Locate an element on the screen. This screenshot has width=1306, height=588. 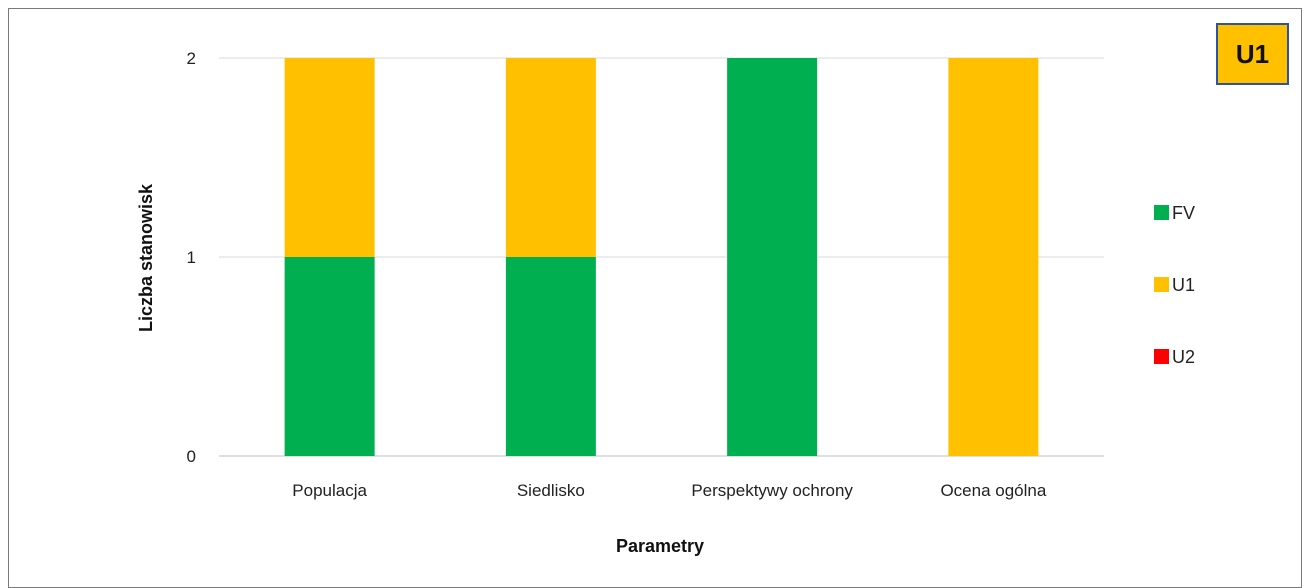
y-tick-label: 0 is located at coordinates (191, 456).